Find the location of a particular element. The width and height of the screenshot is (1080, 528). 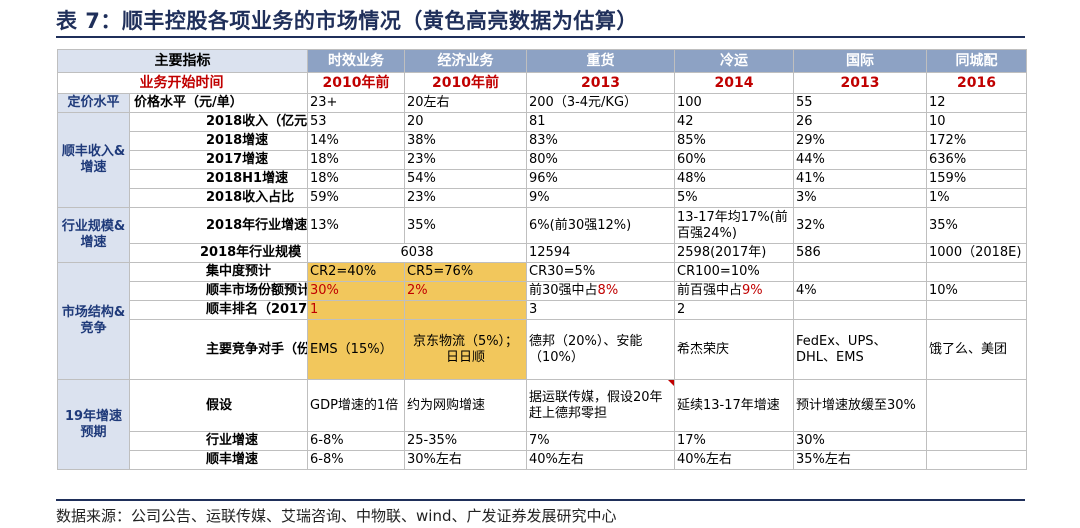

cell: 636% is located at coordinates (976, 160).